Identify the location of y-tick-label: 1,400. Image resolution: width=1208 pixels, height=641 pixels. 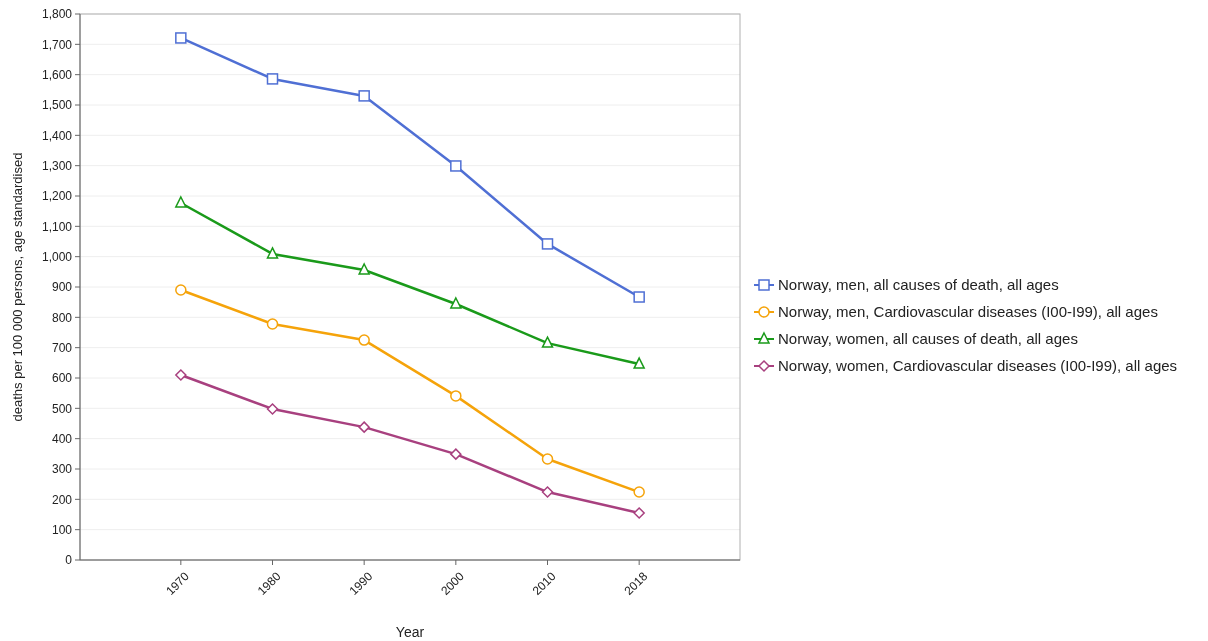
(57, 135).